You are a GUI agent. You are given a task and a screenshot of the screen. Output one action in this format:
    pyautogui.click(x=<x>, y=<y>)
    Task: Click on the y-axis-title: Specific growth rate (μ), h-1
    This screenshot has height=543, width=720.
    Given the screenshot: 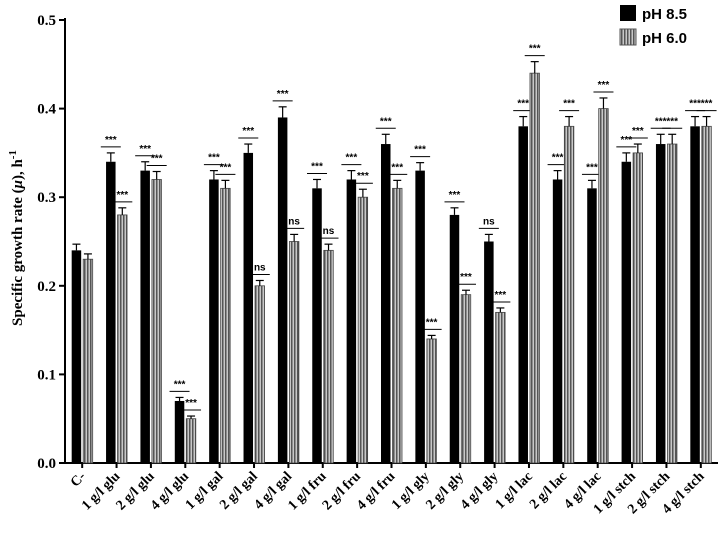 What is the action you would take?
    pyautogui.click(x=16, y=238)
    